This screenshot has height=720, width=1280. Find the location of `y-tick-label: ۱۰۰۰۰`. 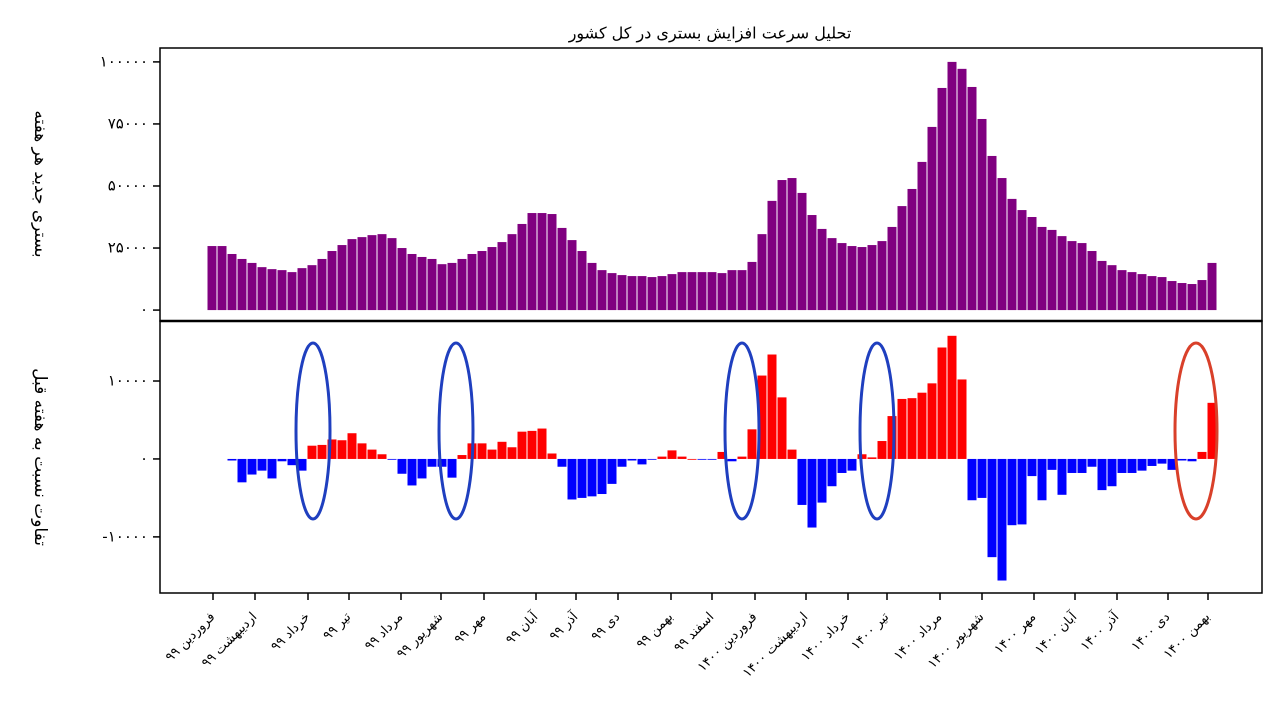

y-tick-label: ۱۰۰۰۰ is located at coordinates (128, 381).